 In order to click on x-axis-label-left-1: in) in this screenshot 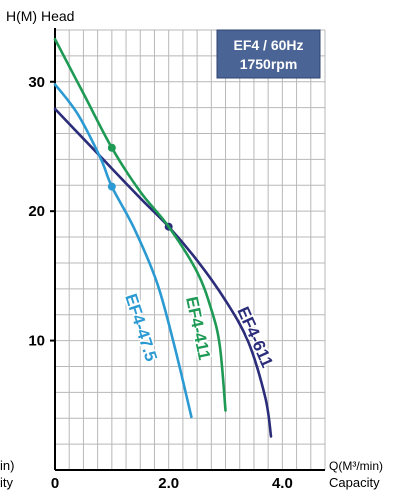, I will do `click(7, 465)`.